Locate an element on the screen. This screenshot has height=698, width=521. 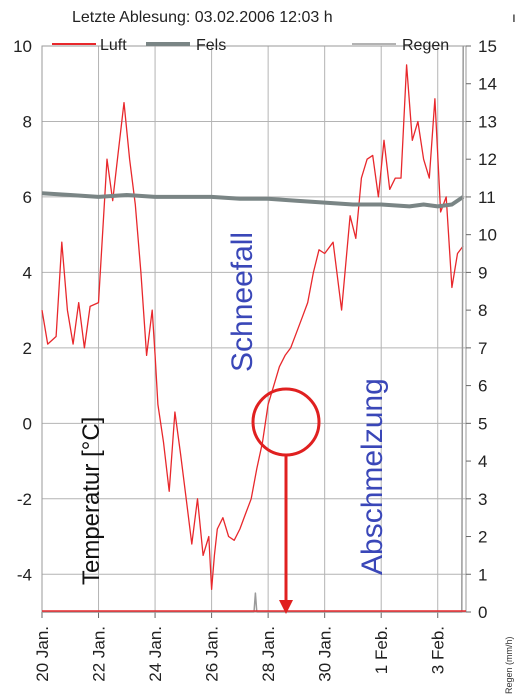
snowmelt-marker-circle is located at coordinates (286, 422).